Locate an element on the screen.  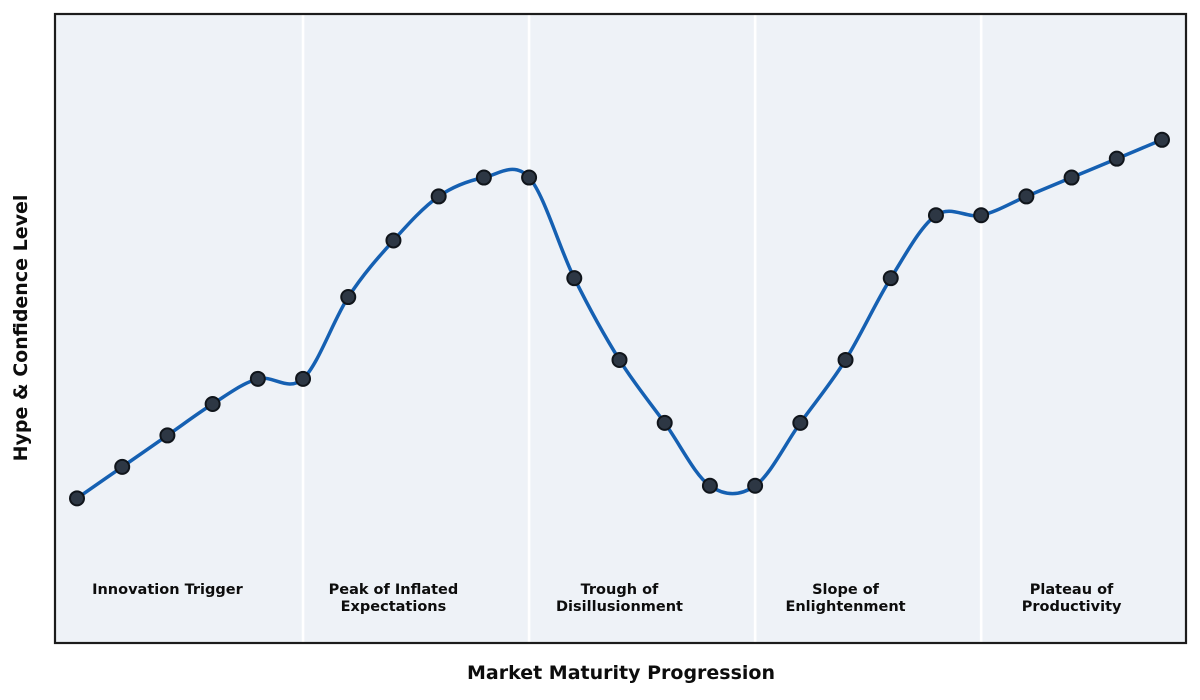
phase-label: Enlightenment is located at coordinates (845, 607).